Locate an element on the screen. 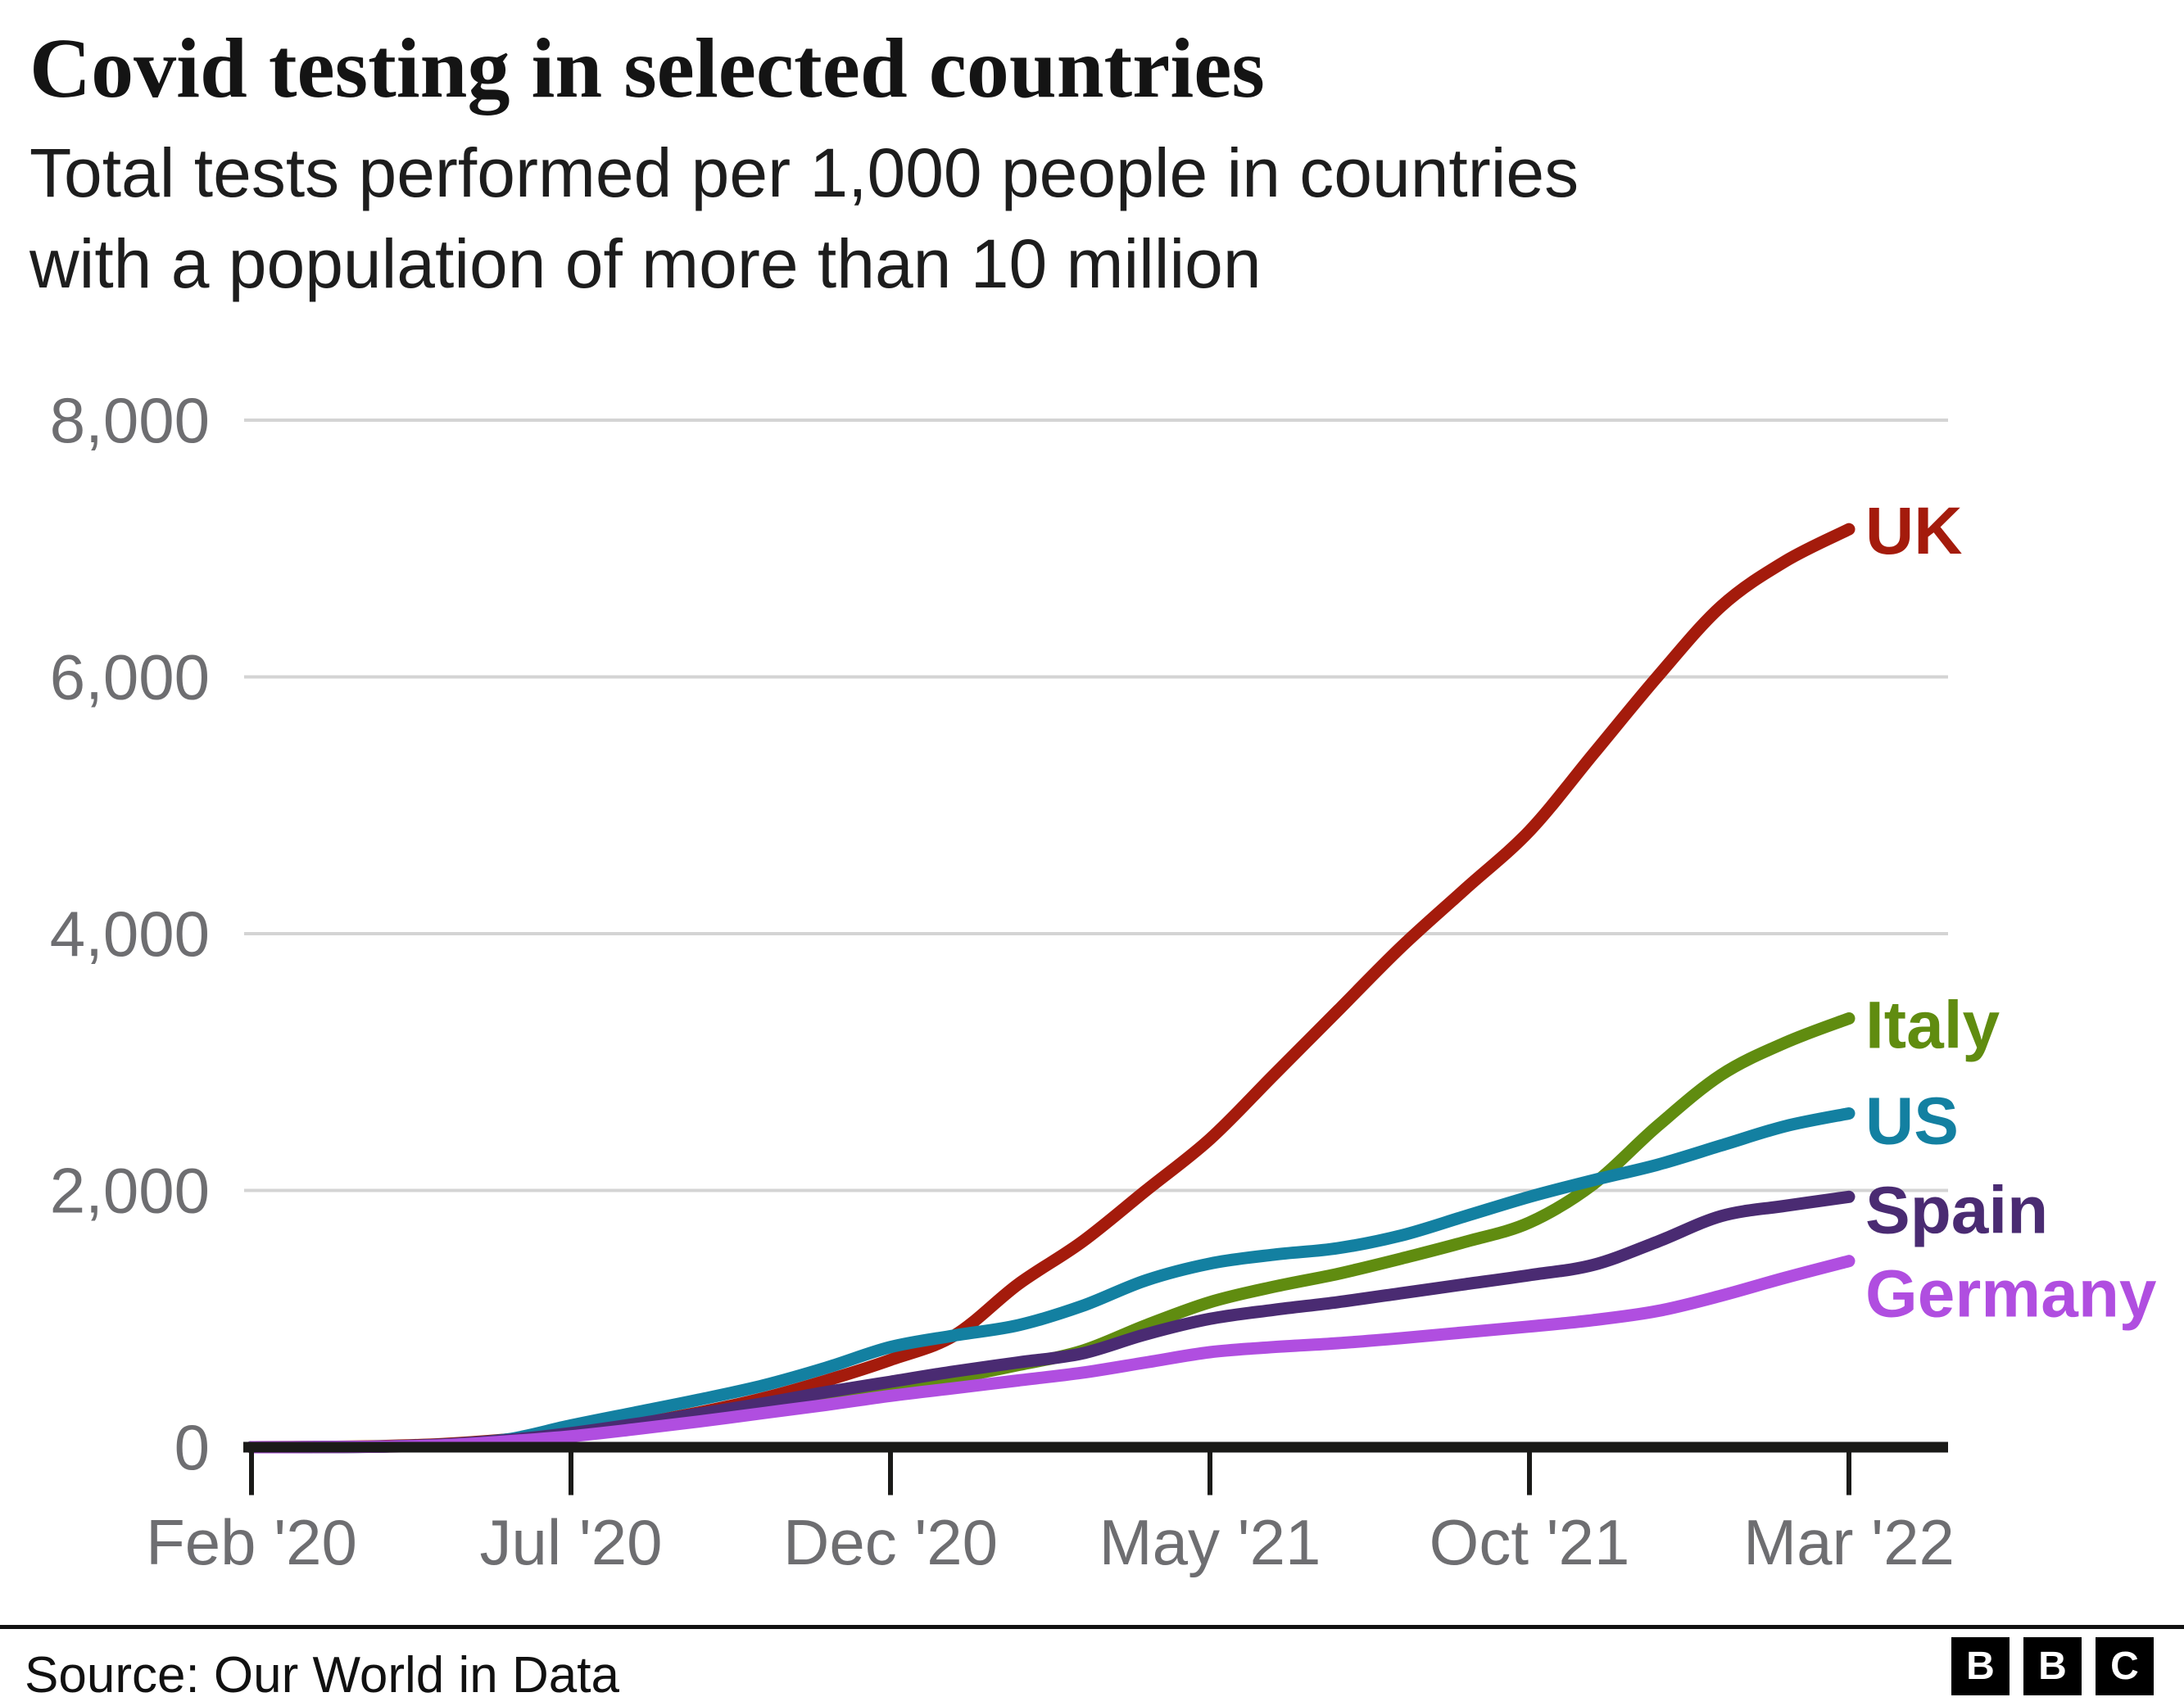 The image size is (2184, 1706). series-label-uk: UK is located at coordinates (1913, 531).